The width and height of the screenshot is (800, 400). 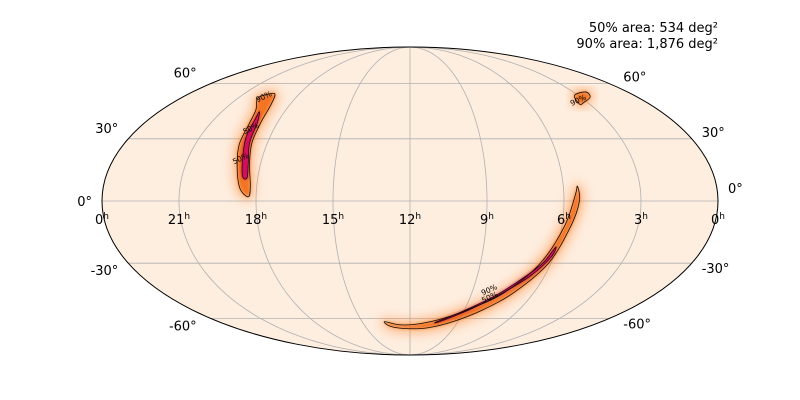 I want to click on ra-tick-label: 0h, so click(x=718, y=220).